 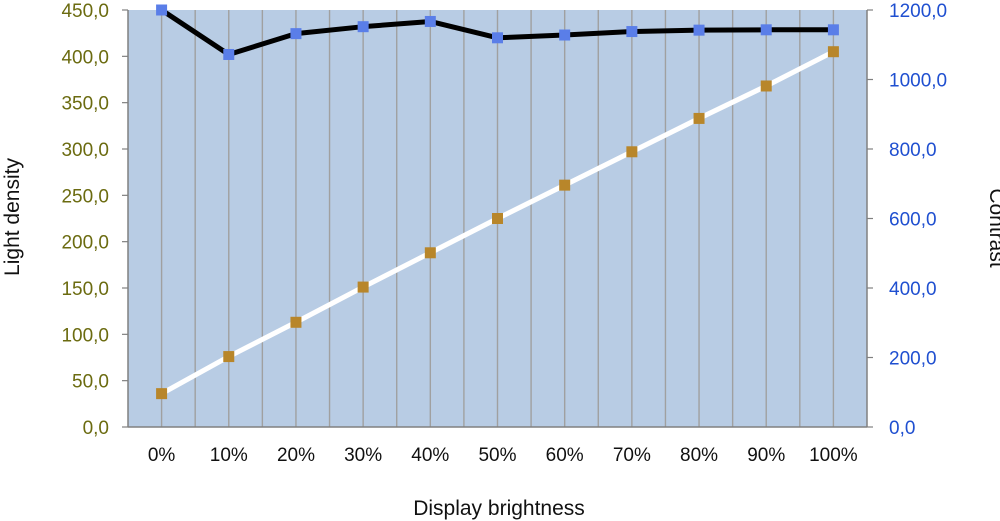 What do you see at coordinates (913, 289) in the screenshot?
I see `y2-tick-label: 400,0` at bounding box center [913, 289].